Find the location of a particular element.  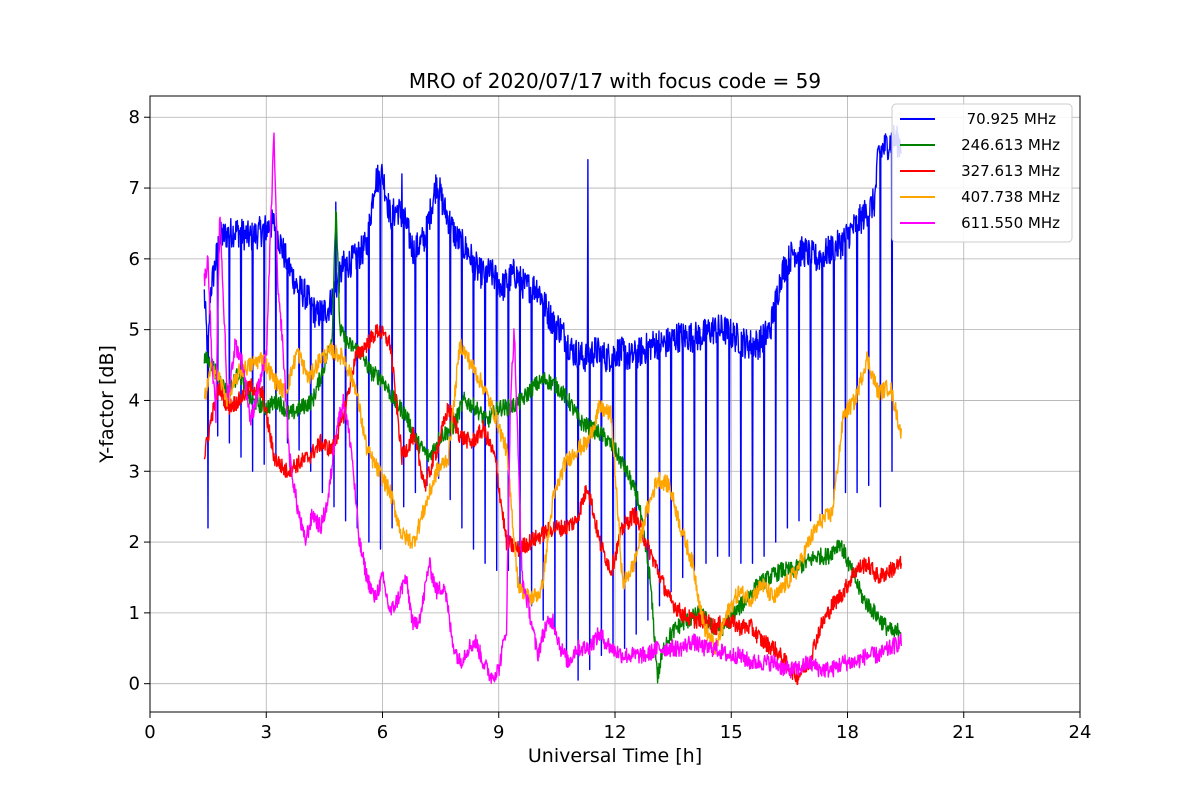

x-axis-label: Universal Time [h] is located at coordinates (615, 756).